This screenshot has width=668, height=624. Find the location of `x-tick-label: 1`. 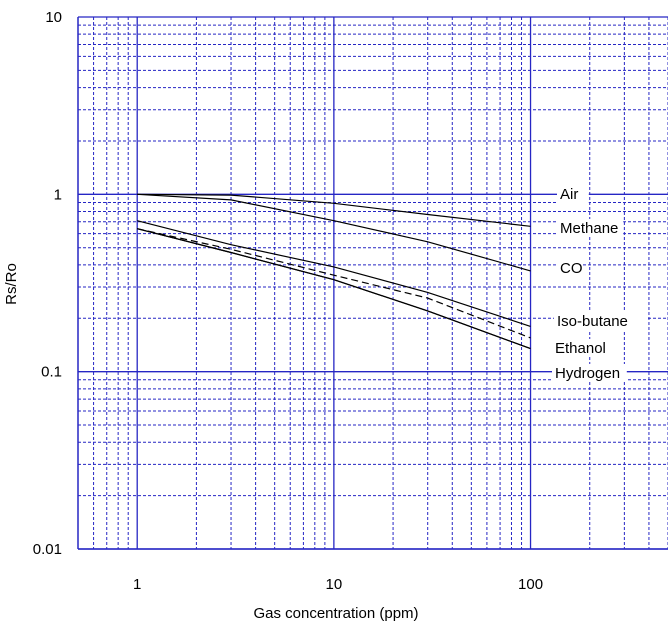

x-tick-label: 1 is located at coordinates (137, 584).